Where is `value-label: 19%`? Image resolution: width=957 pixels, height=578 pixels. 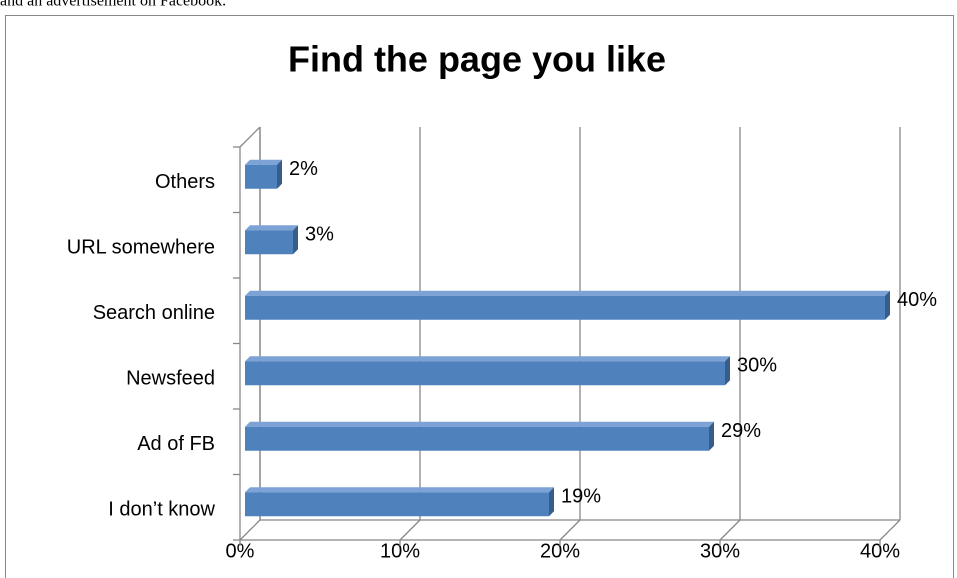 value-label: 19% is located at coordinates (581, 497).